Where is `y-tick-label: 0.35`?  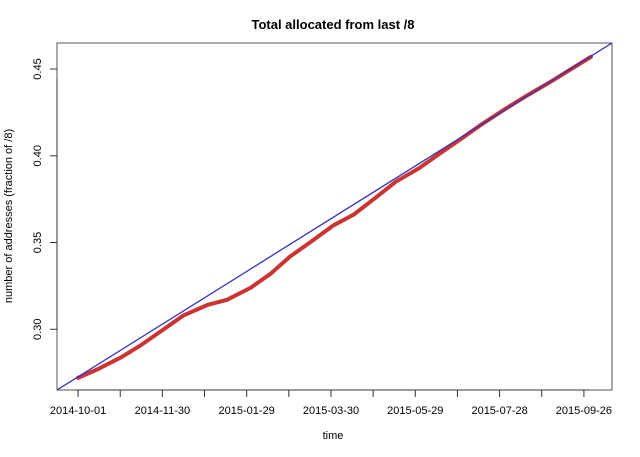
y-tick-label: 0.35 is located at coordinates (38, 242).